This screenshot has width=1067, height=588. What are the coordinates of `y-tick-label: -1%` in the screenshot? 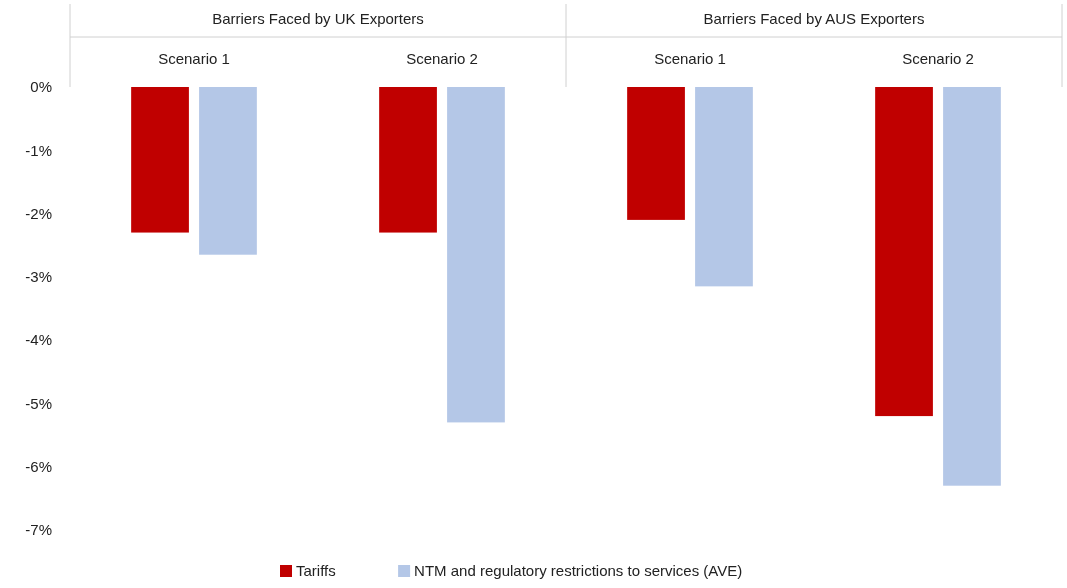 It's located at (38, 150).